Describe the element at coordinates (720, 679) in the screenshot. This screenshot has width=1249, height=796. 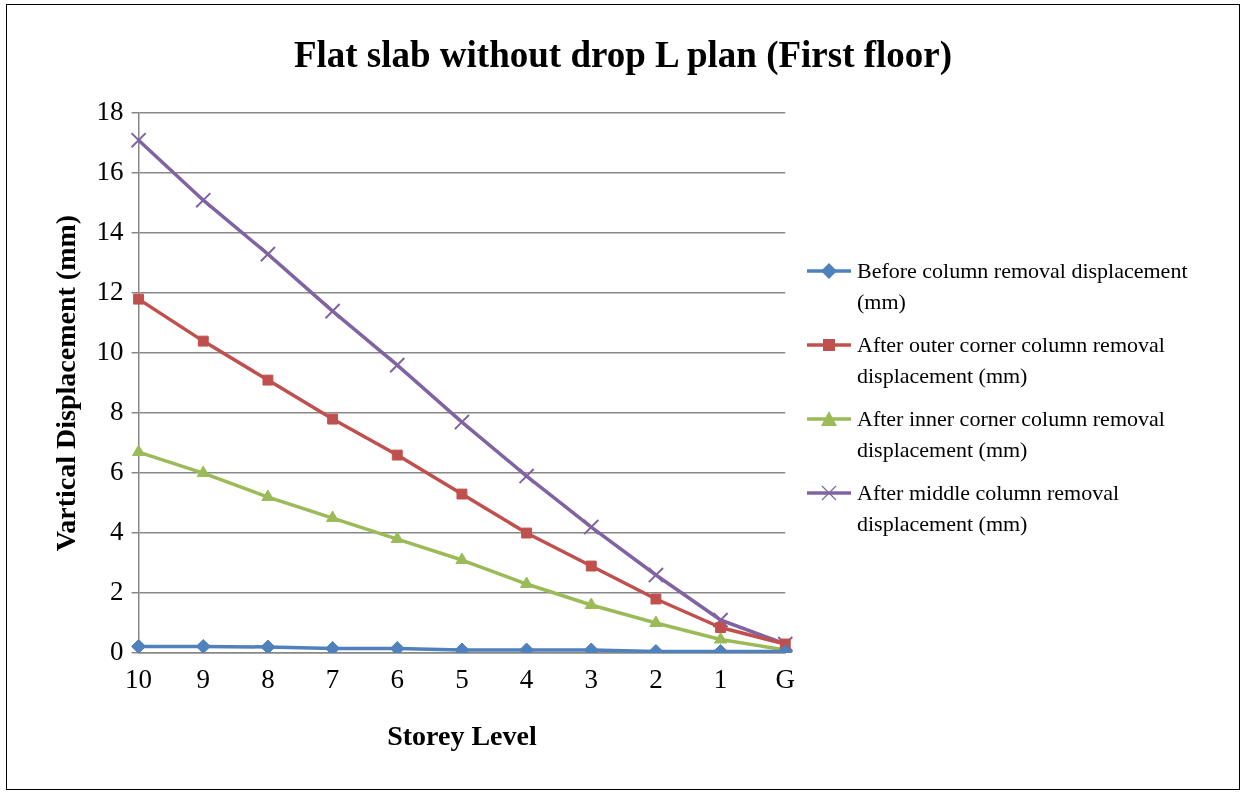
I see `x-tick-label: 1` at that location.